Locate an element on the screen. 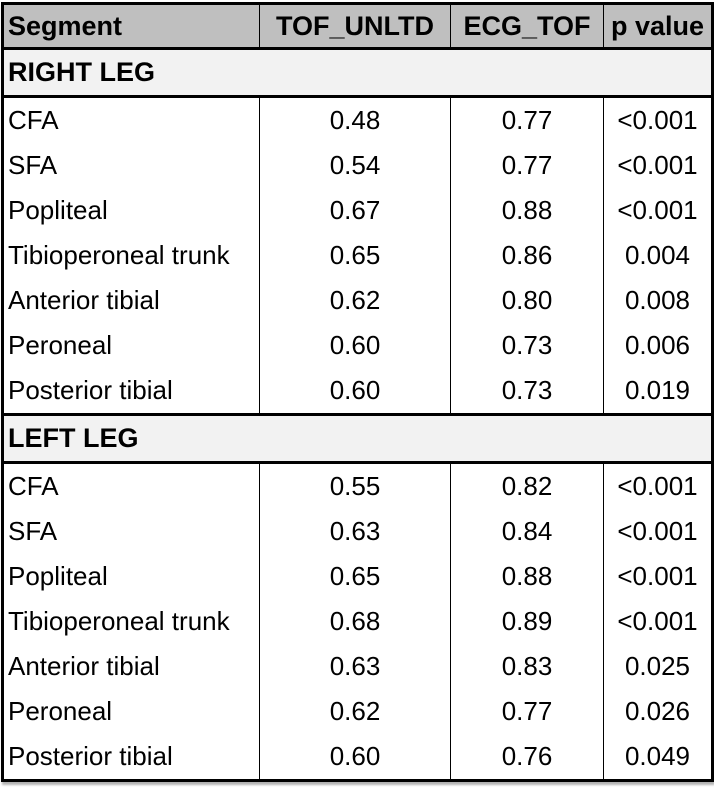 The width and height of the screenshot is (714, 793). column-header-p-value: p value is located at coordinates (658, 26).